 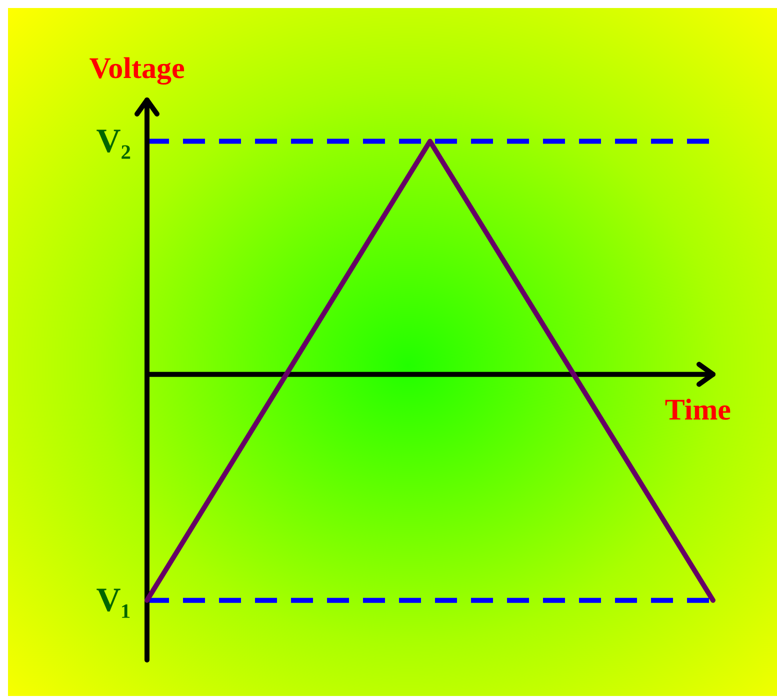 What do you see at coordinates (697, 409) in the screenshot?
I see `x-axis-title: Time` at bounding box center [697, 409].